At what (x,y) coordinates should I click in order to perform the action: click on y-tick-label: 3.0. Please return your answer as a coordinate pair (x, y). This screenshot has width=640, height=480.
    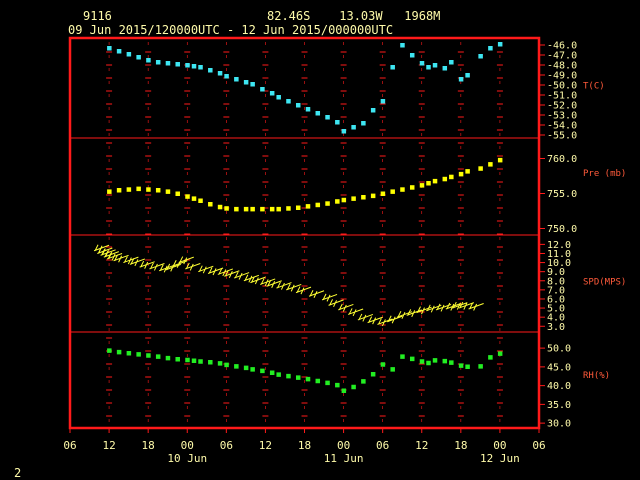
    Looking at the image, I should click on (556, 327).